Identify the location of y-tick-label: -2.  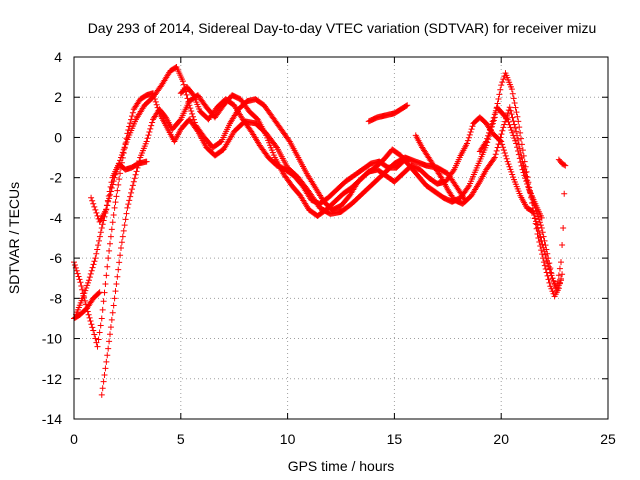
(56, 178).